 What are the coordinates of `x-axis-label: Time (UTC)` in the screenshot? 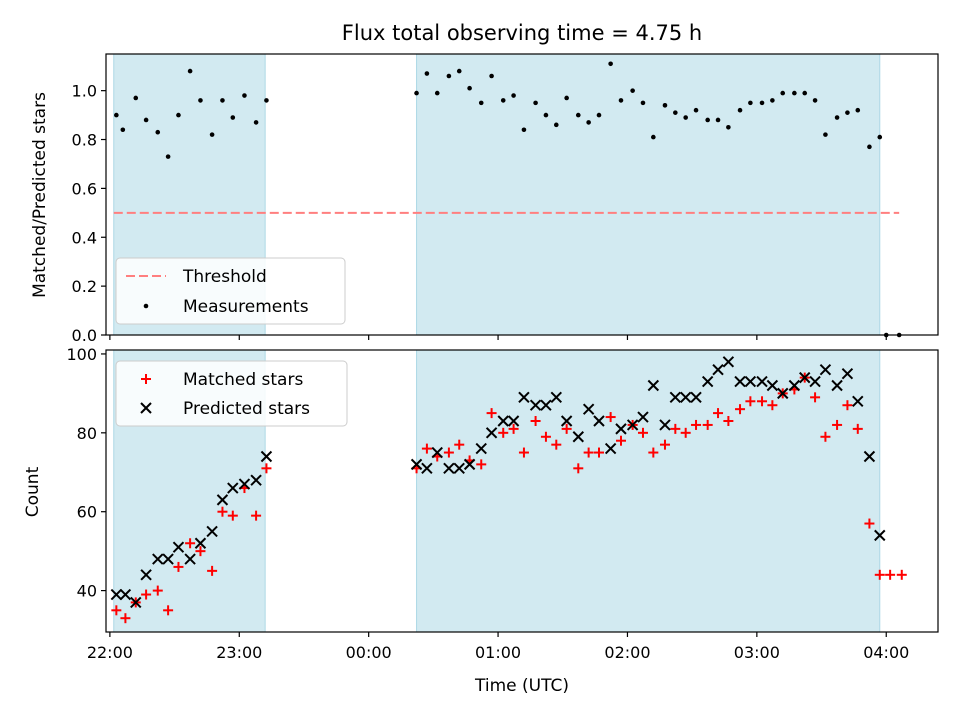 It's located at (521, 686).